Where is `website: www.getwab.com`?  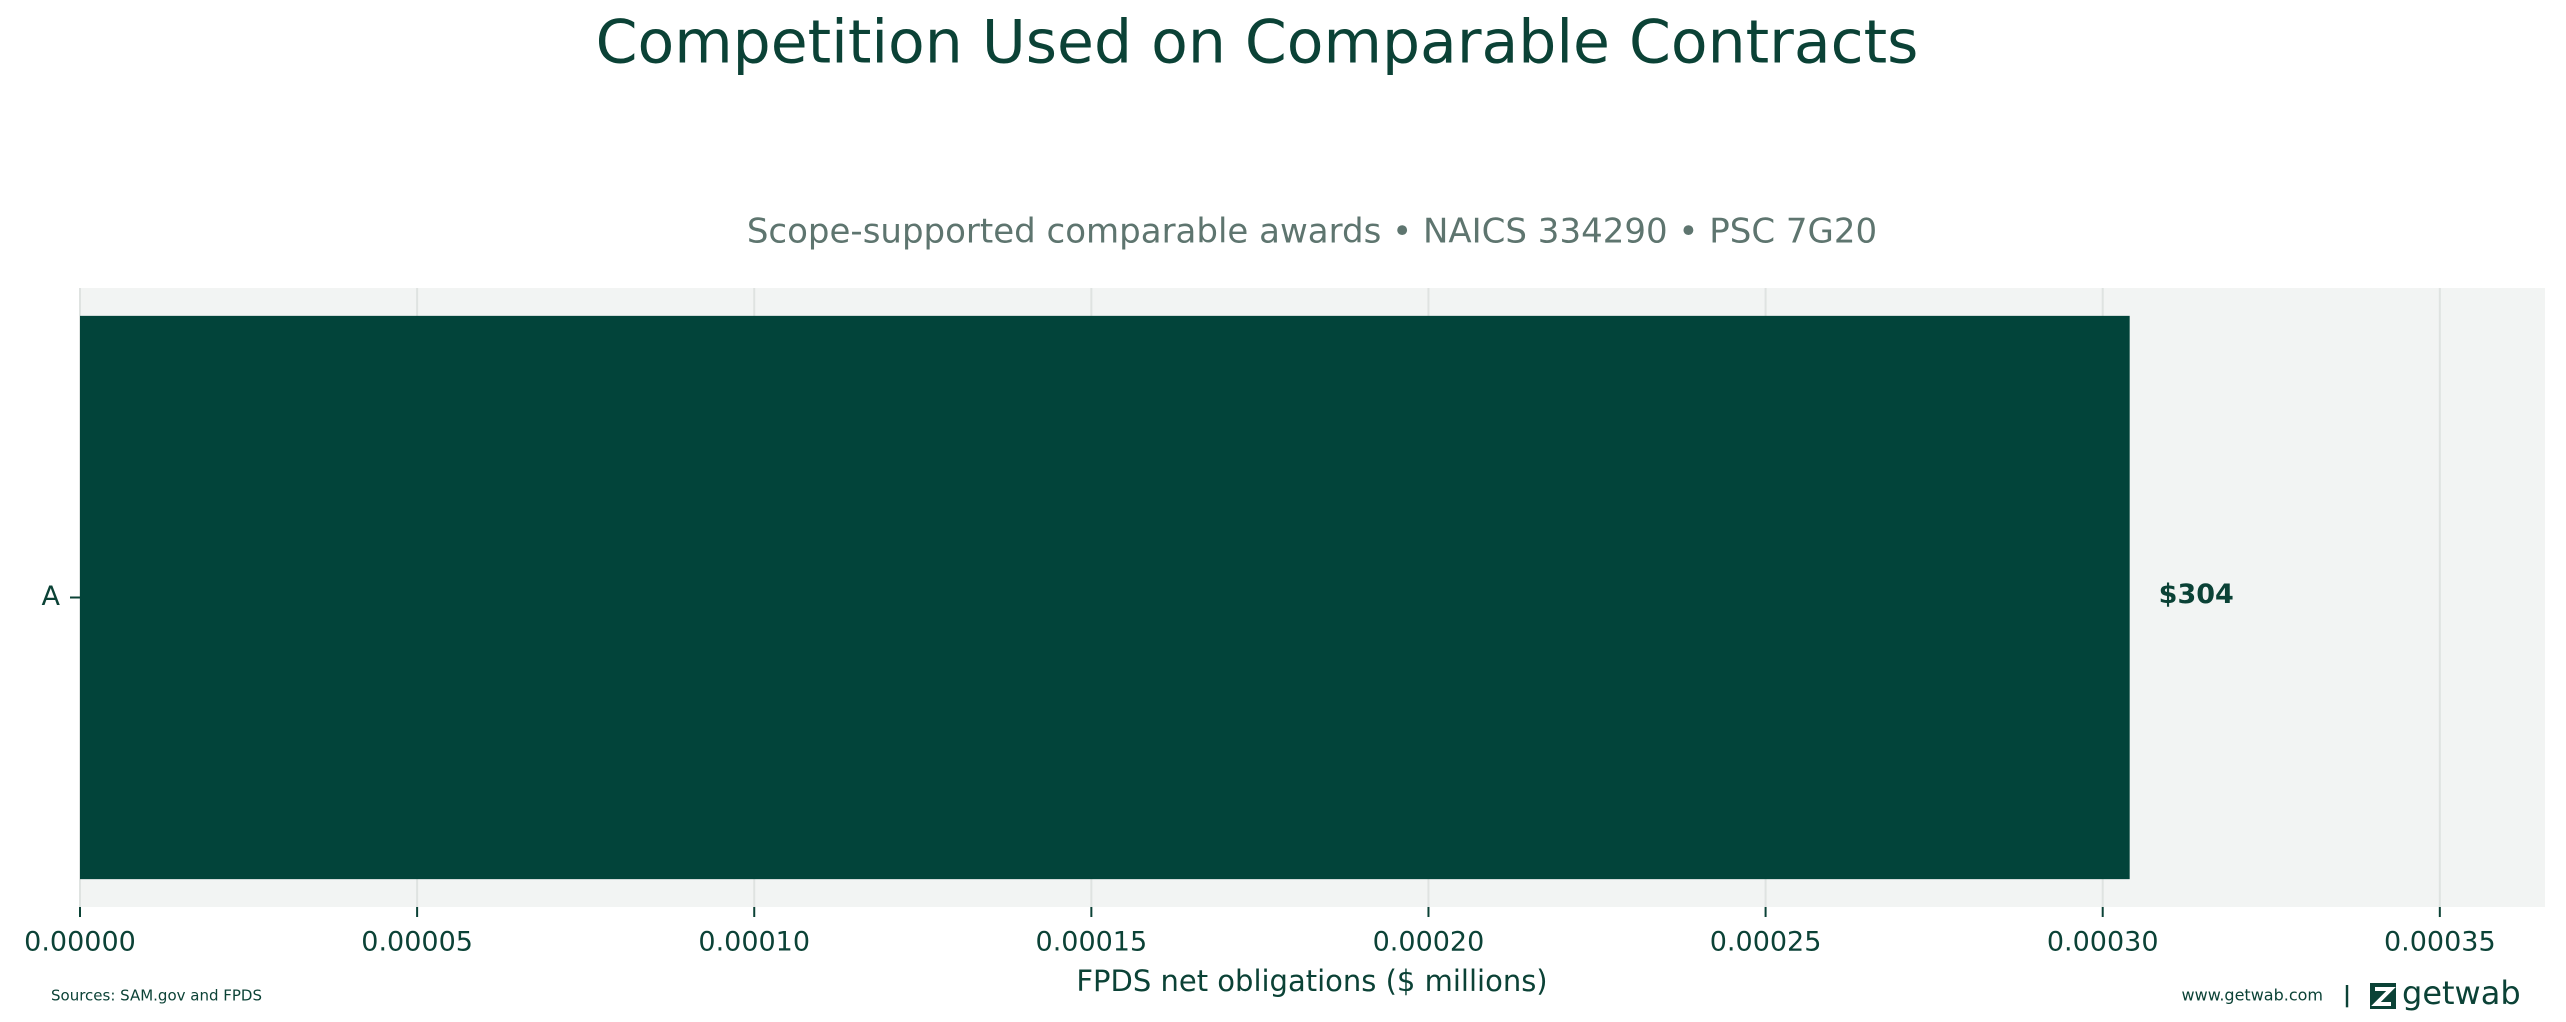 website: www.getwab.com is located at coordinates (2252, 995).